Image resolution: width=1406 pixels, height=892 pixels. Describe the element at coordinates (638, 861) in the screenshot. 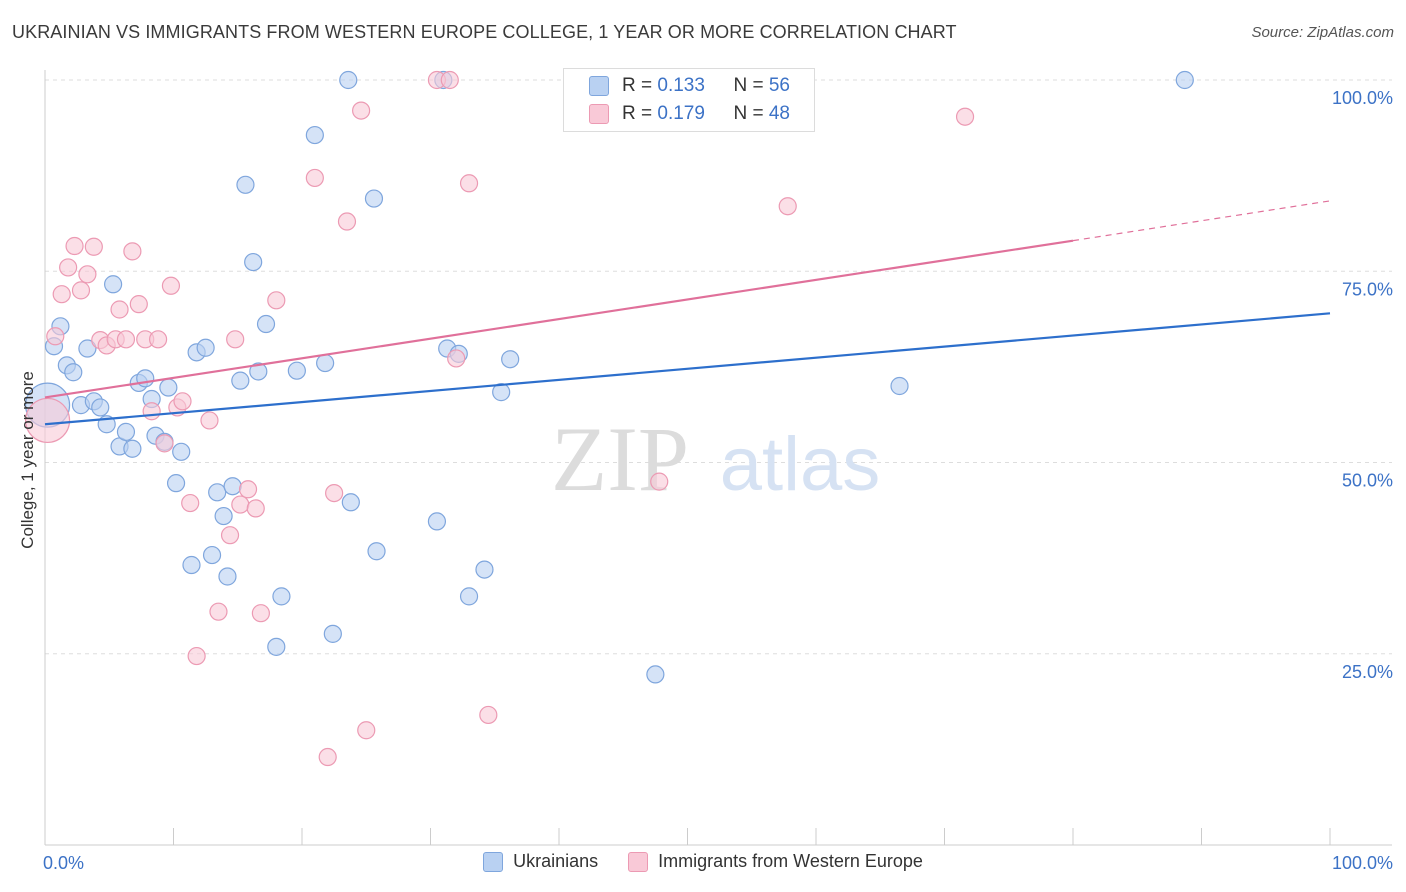

I see `legend-swatch-pink` at that location.